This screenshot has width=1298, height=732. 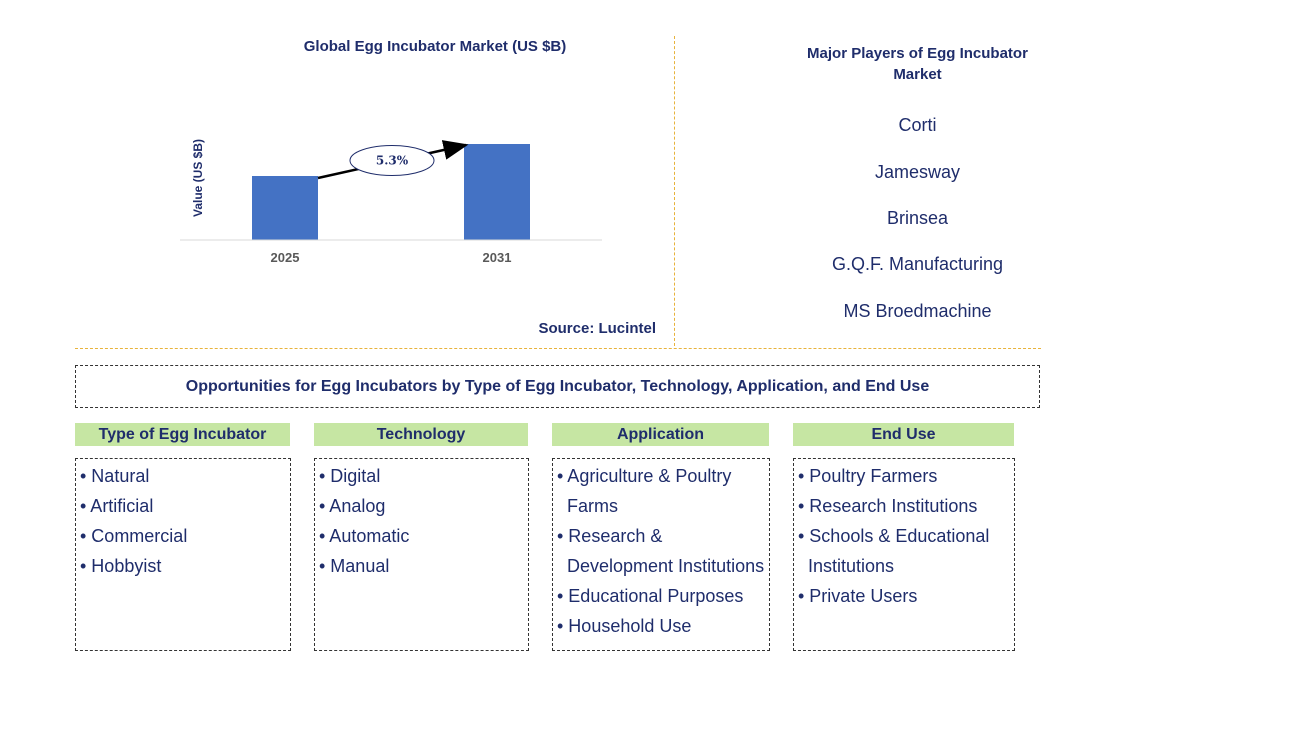 I want to click on list-item: • Research &, so click(x=610, y=536).